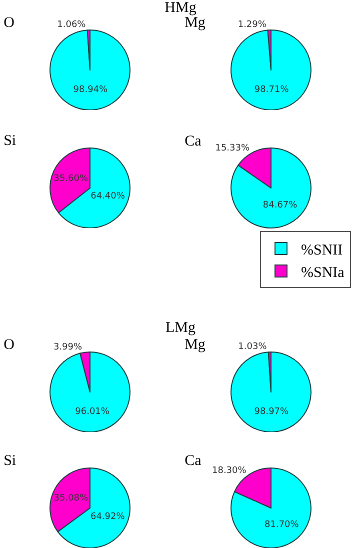 Image resolution: width=361 pixels, height=548 pixels. Describe the element at coordinates (253, 347) in the screenshot. I see `data-label: 1.03%` at that location.